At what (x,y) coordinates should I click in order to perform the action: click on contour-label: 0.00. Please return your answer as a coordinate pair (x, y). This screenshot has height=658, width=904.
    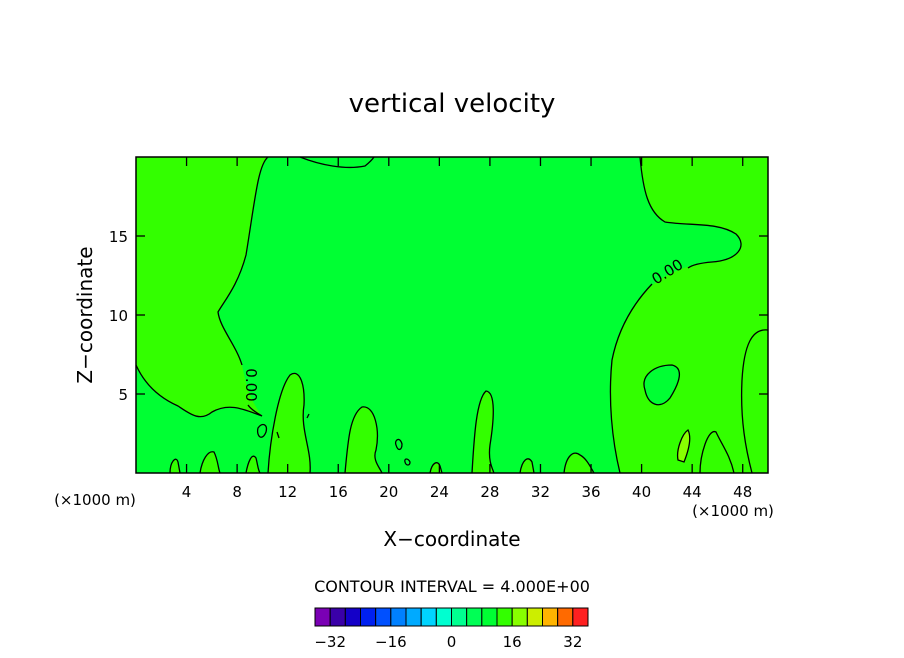
    Looking at the image, I should click on (251, 384).